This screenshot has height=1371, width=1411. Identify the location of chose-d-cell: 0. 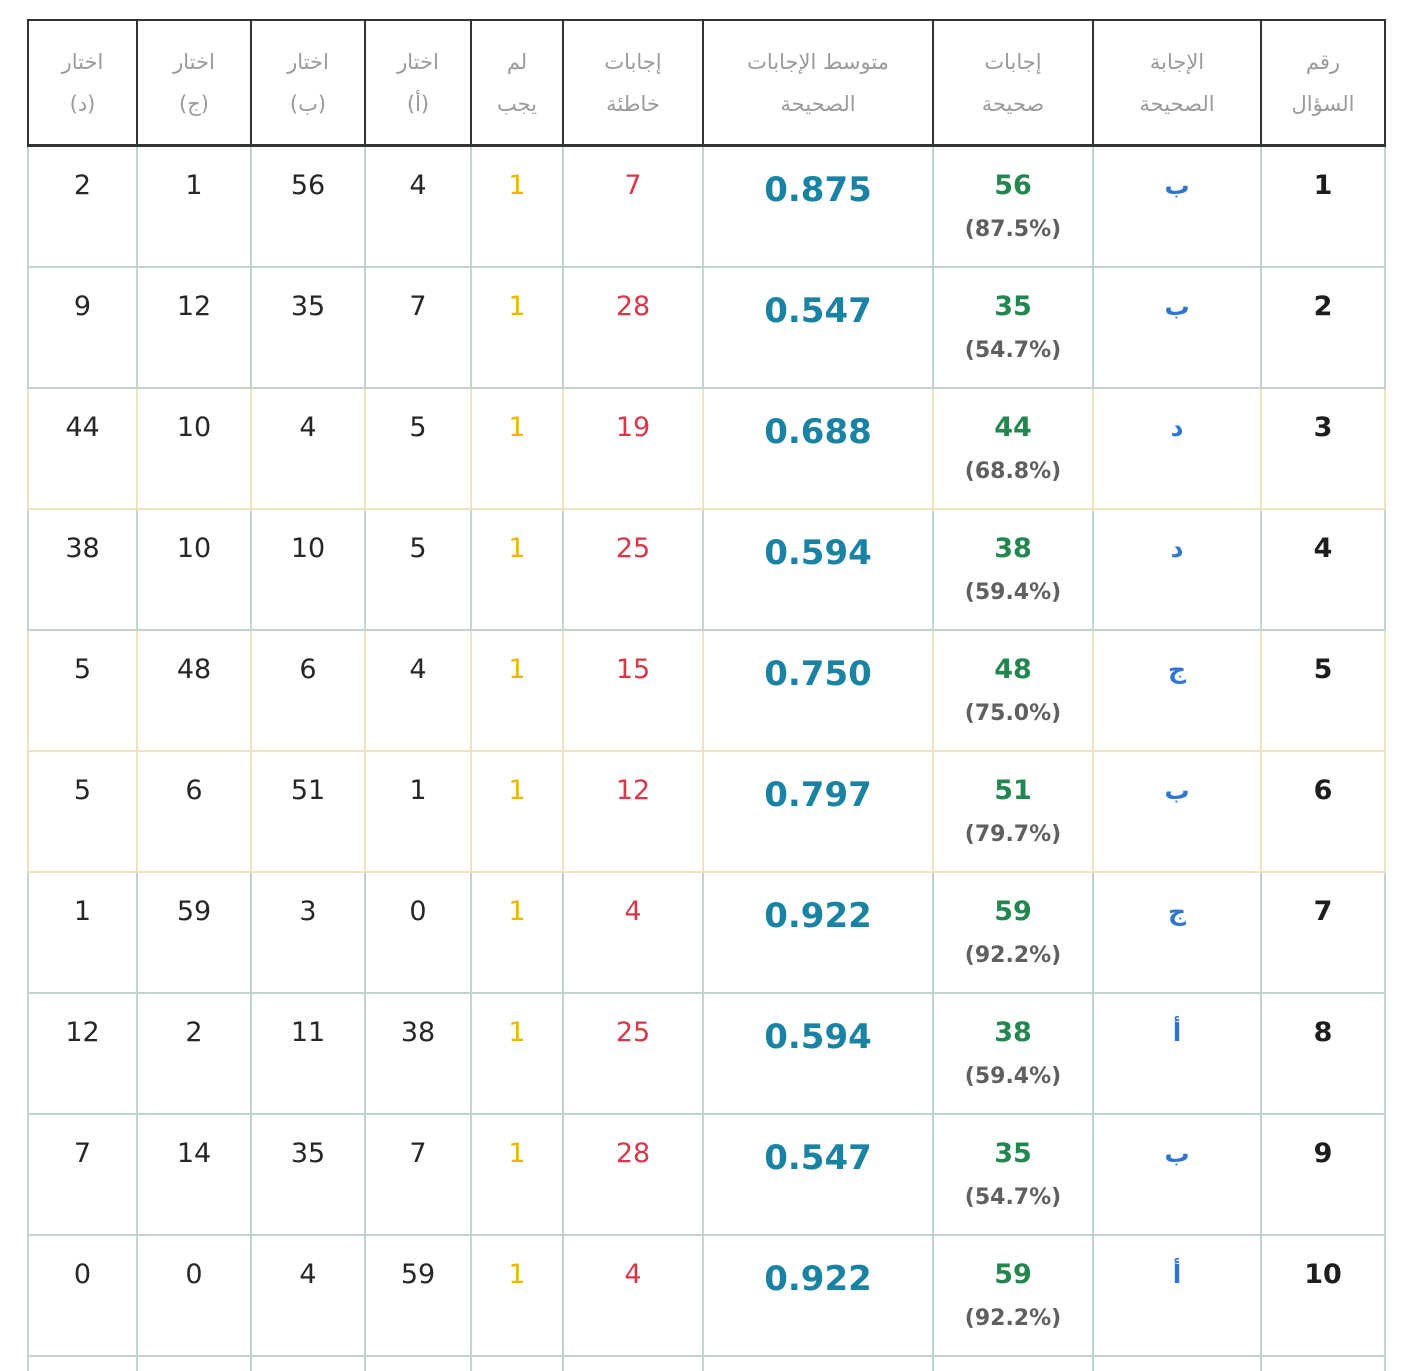
(82, 1295).